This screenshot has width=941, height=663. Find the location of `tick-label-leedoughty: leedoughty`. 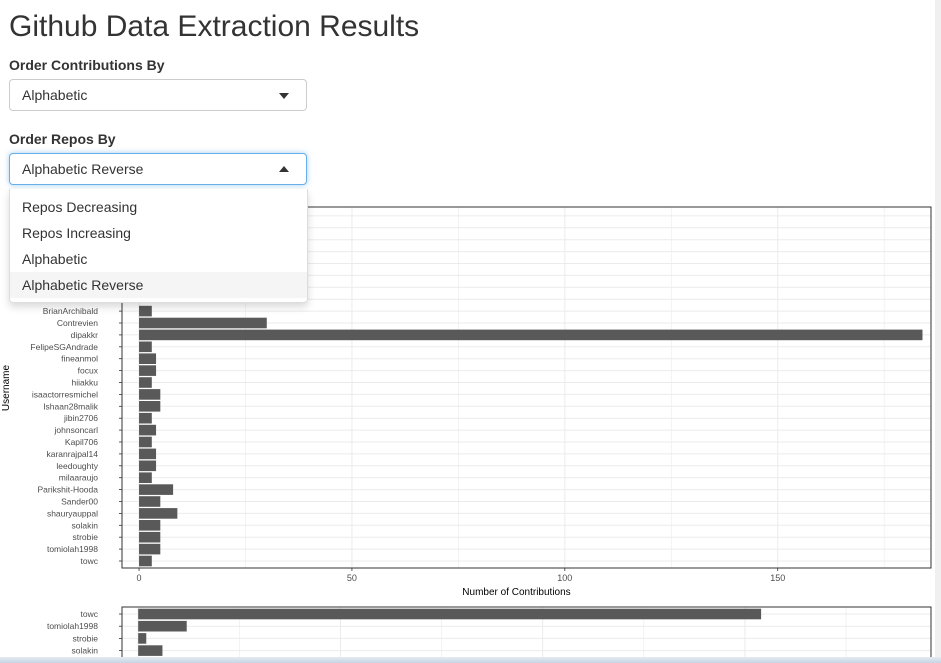

tick-label-leedoughty: leedoughty is located at coordinates (77, 466).